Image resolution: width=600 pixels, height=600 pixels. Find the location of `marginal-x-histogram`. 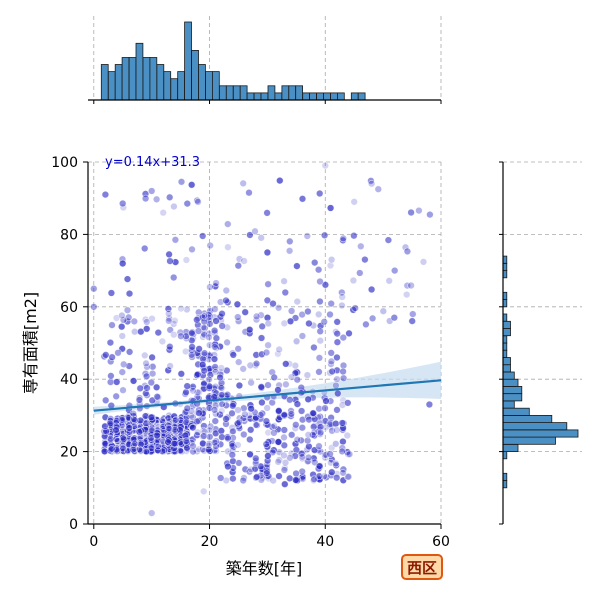

marginal-x-histogram is located at coordinates (265, 60).